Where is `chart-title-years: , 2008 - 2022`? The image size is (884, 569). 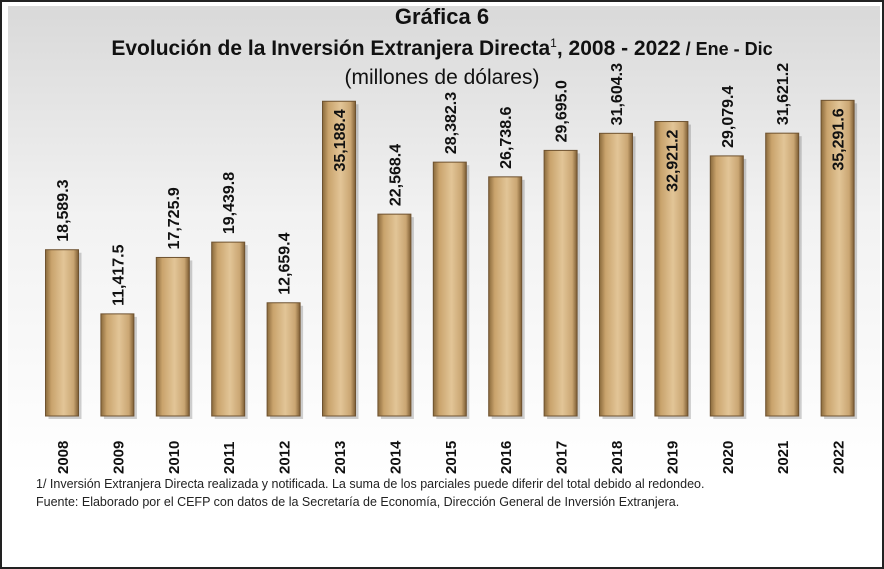
chart-title-years: , 2008 - 2022 is located at coordinates (618, 48).